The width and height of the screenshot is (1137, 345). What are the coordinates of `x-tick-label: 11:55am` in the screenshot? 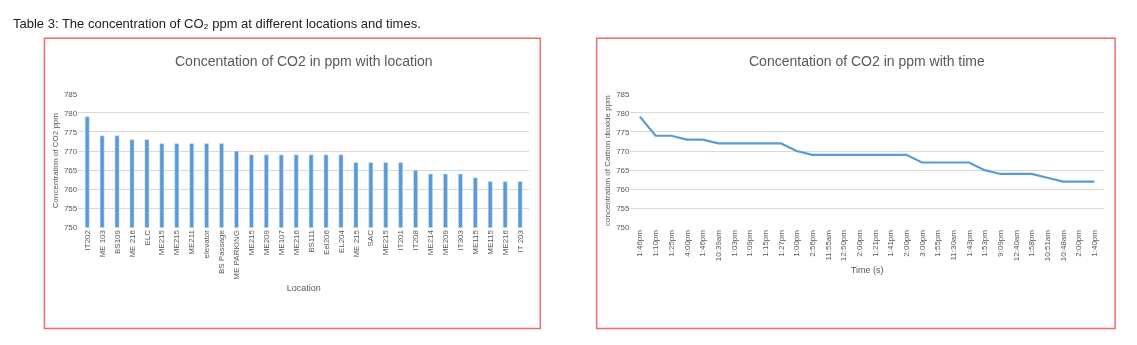 It's located at (828, 245).